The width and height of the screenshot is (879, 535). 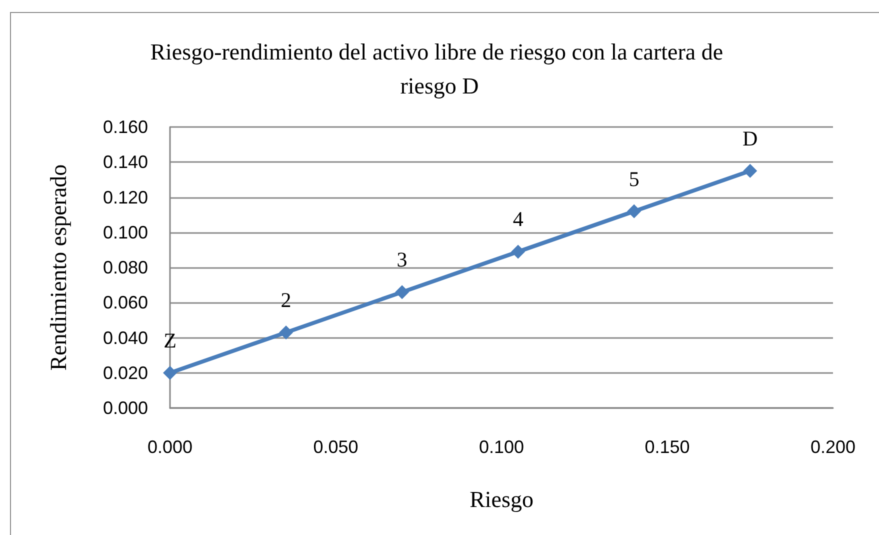 I want to click on y-tick-label: 0.120, so click(x=125, y=197).